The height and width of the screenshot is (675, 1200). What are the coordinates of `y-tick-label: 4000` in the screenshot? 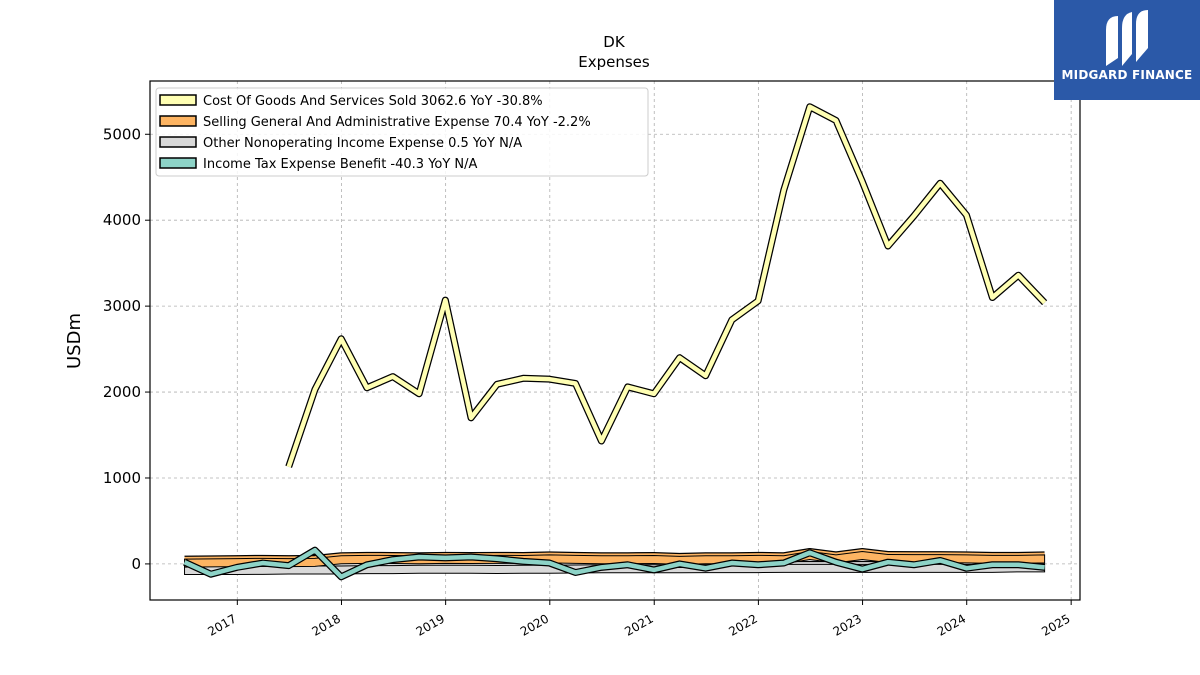 It's located at (122, 220).